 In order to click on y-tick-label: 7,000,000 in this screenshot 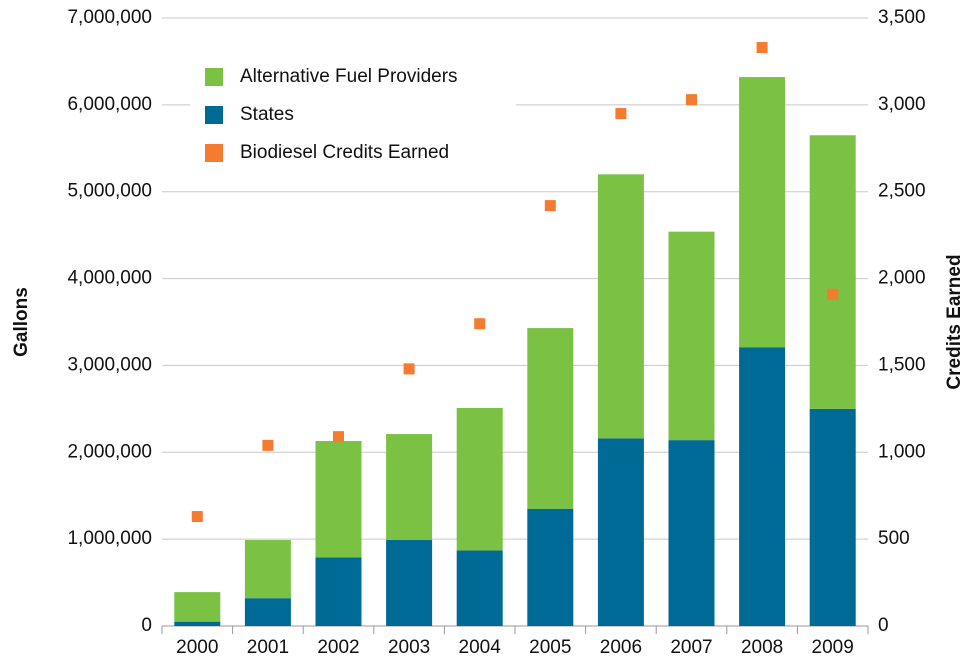, I will do `click(109, 17)`.